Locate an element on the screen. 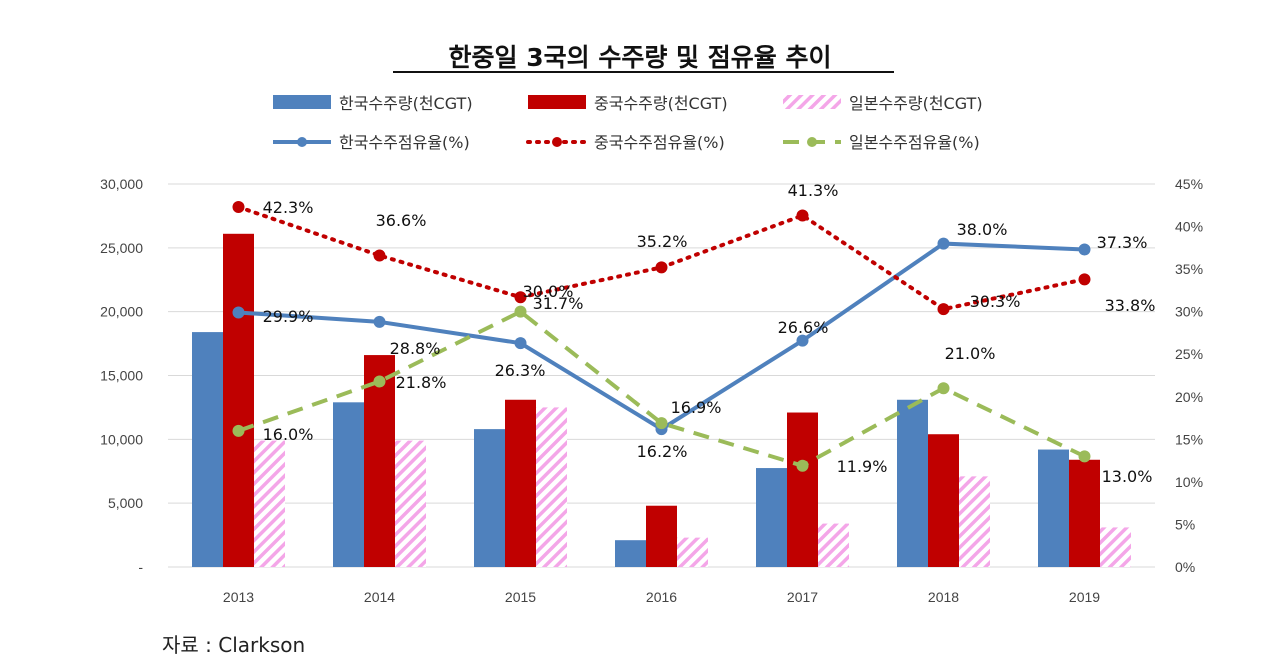 This screenshot has height=666, width=1280. right-tick-label: 0% is located at coordinates (1185, 567).